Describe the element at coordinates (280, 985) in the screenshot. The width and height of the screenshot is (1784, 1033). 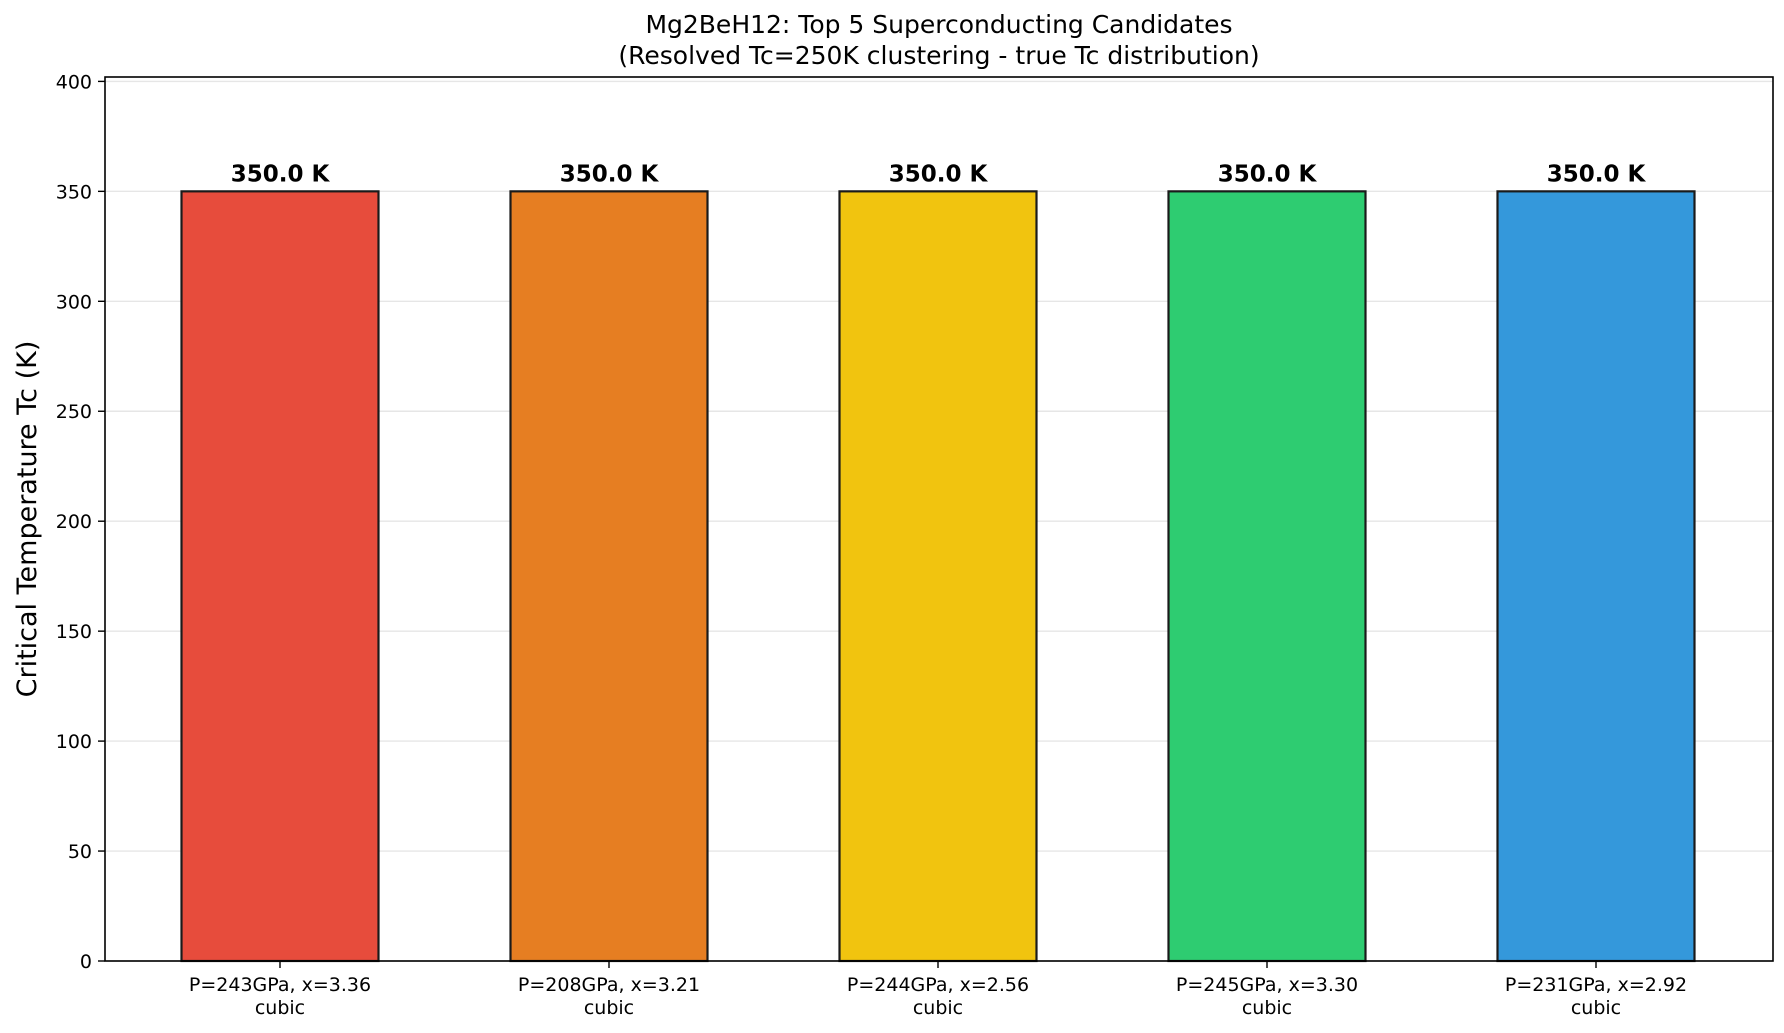
I see `x-tick-label: P=243GPa, x=3.36` at that location.